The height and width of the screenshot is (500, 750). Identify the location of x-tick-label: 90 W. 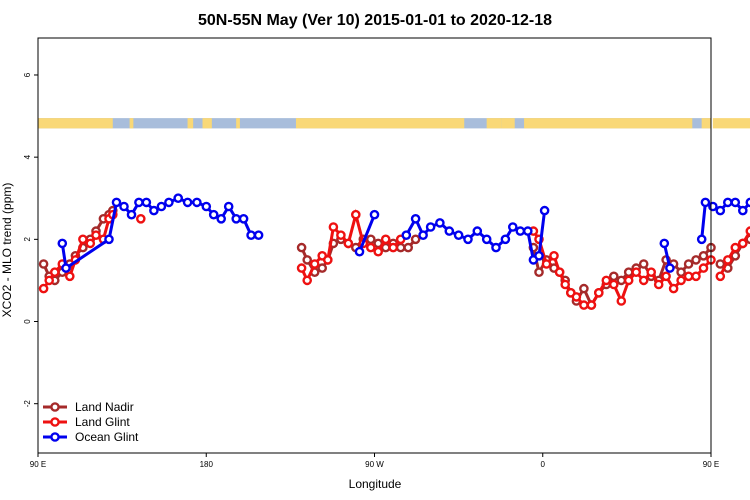
(374, 464).